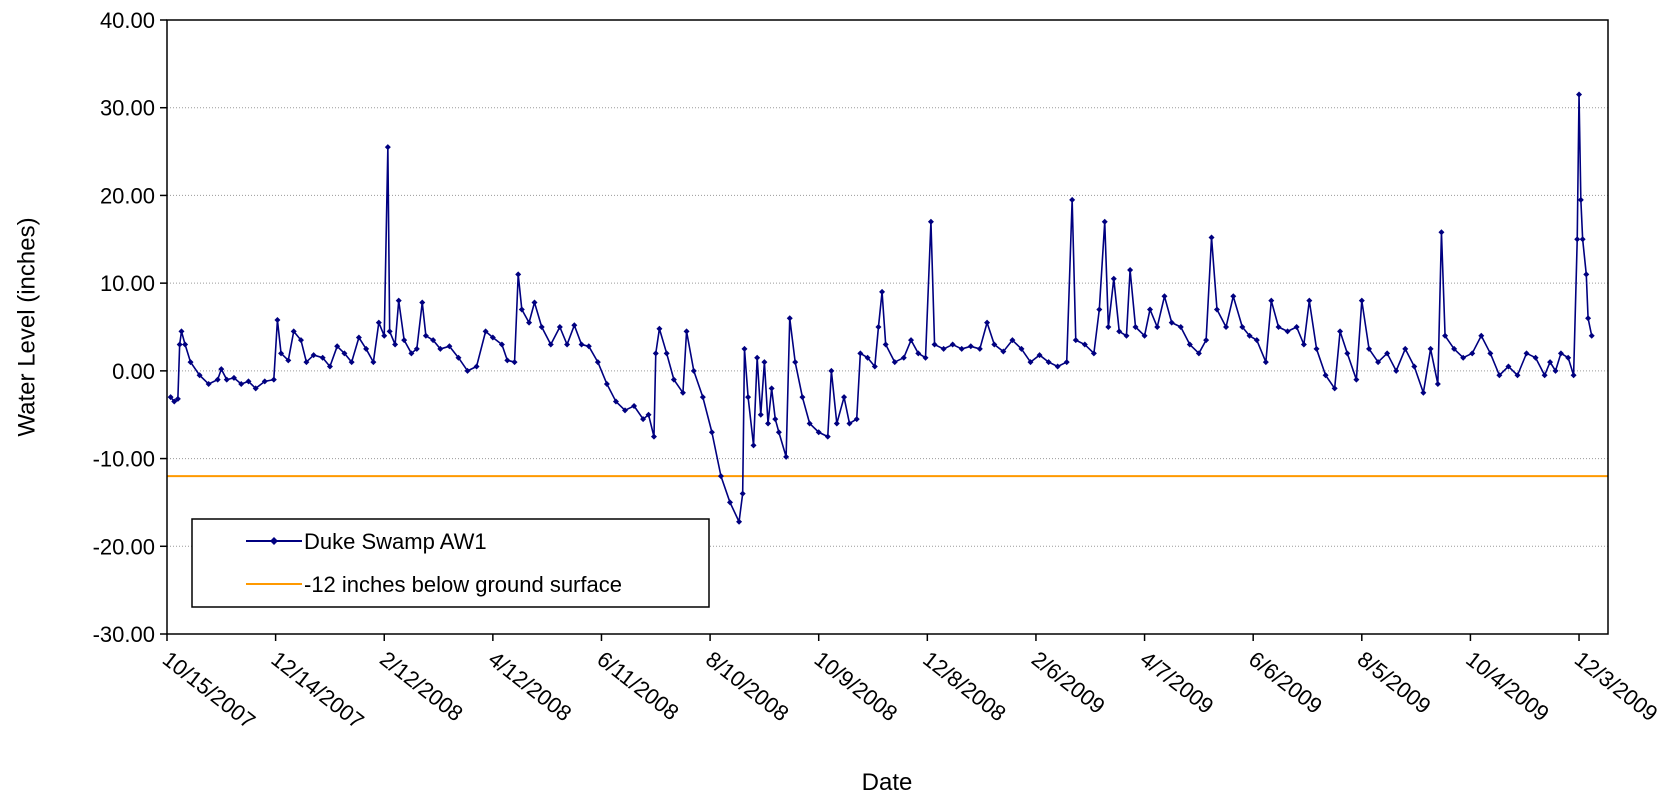  I want to click on y-tick-label: 0.00, so click(133, 371).